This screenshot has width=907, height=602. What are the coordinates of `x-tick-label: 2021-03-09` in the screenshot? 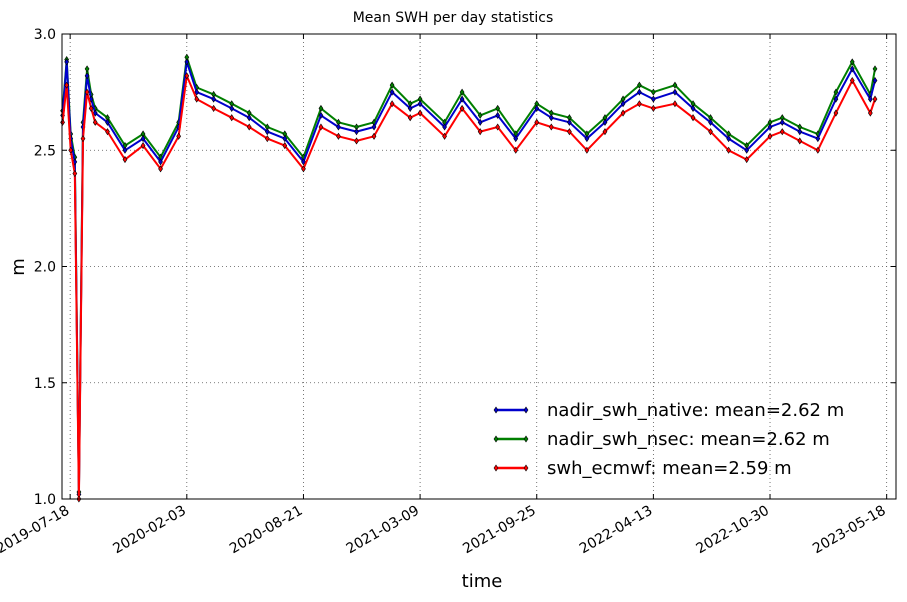 It's located at (383, 530).